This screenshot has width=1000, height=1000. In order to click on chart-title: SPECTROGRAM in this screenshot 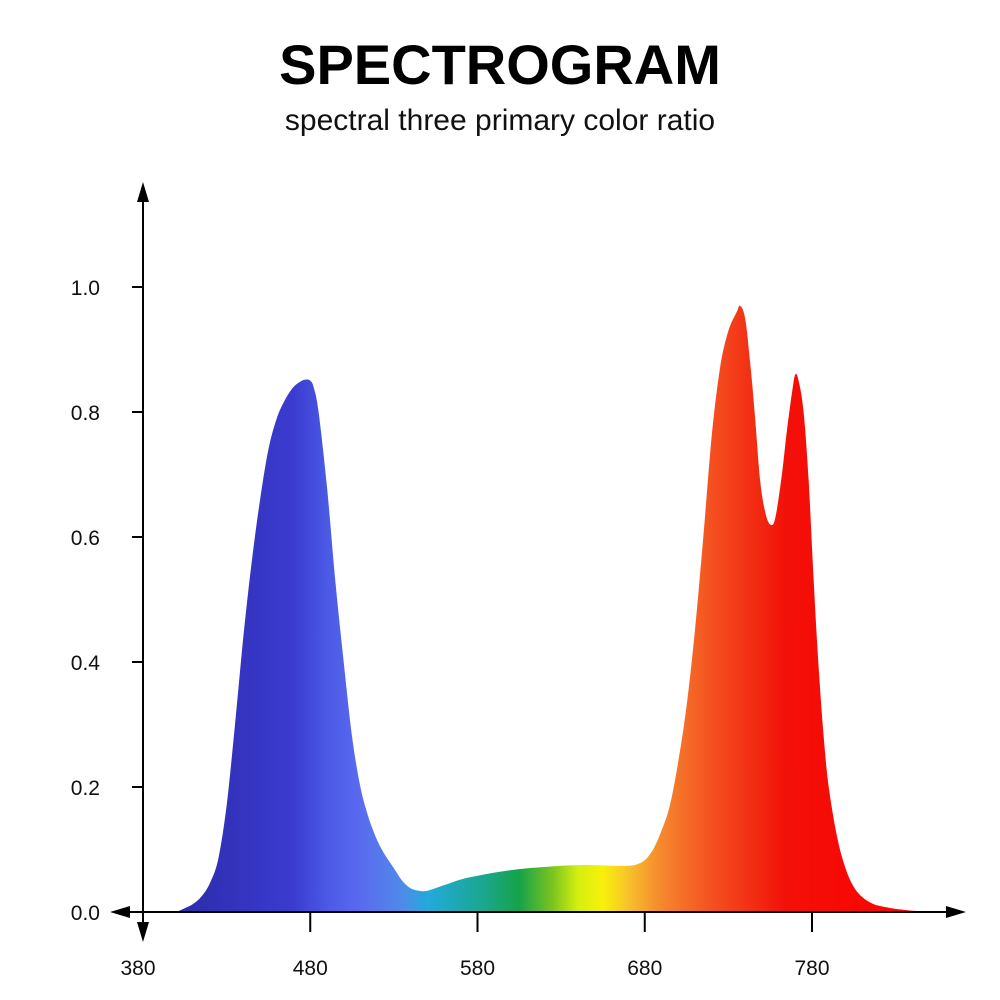, I will do `click(500, 64)`.